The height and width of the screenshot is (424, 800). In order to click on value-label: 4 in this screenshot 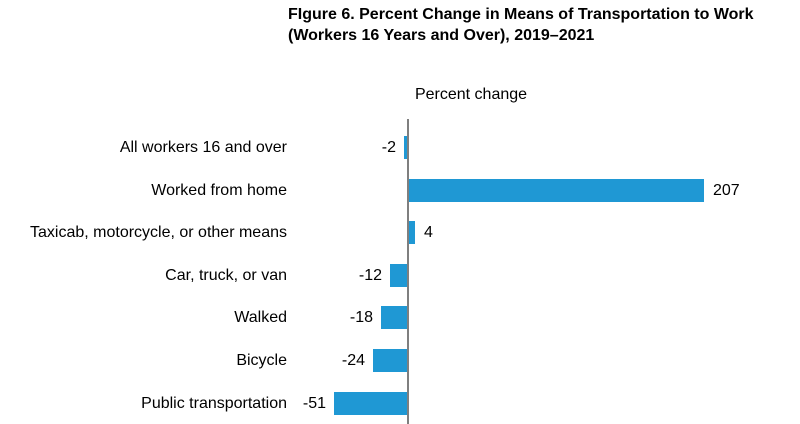, I will do `click(428, 232)`.